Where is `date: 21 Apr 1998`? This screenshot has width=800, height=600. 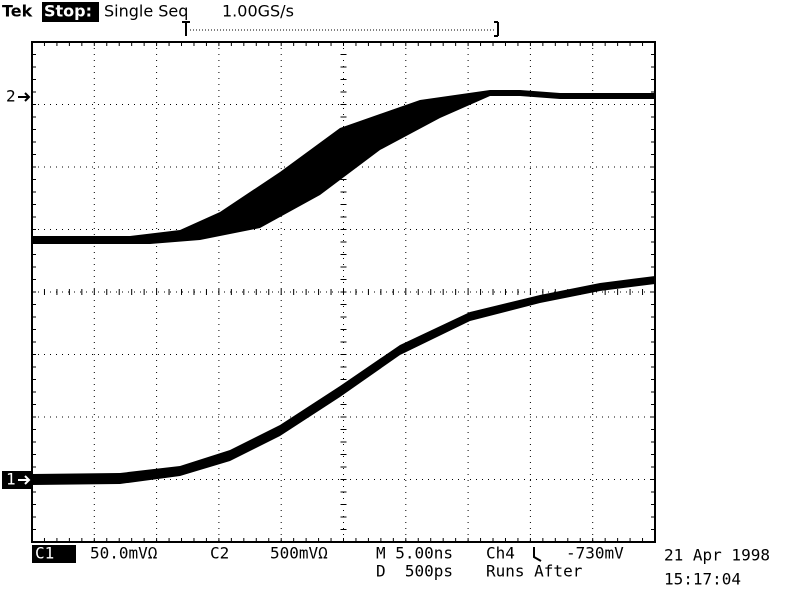 date: 21 Apr 1998 is located at coordinates (717, 555).